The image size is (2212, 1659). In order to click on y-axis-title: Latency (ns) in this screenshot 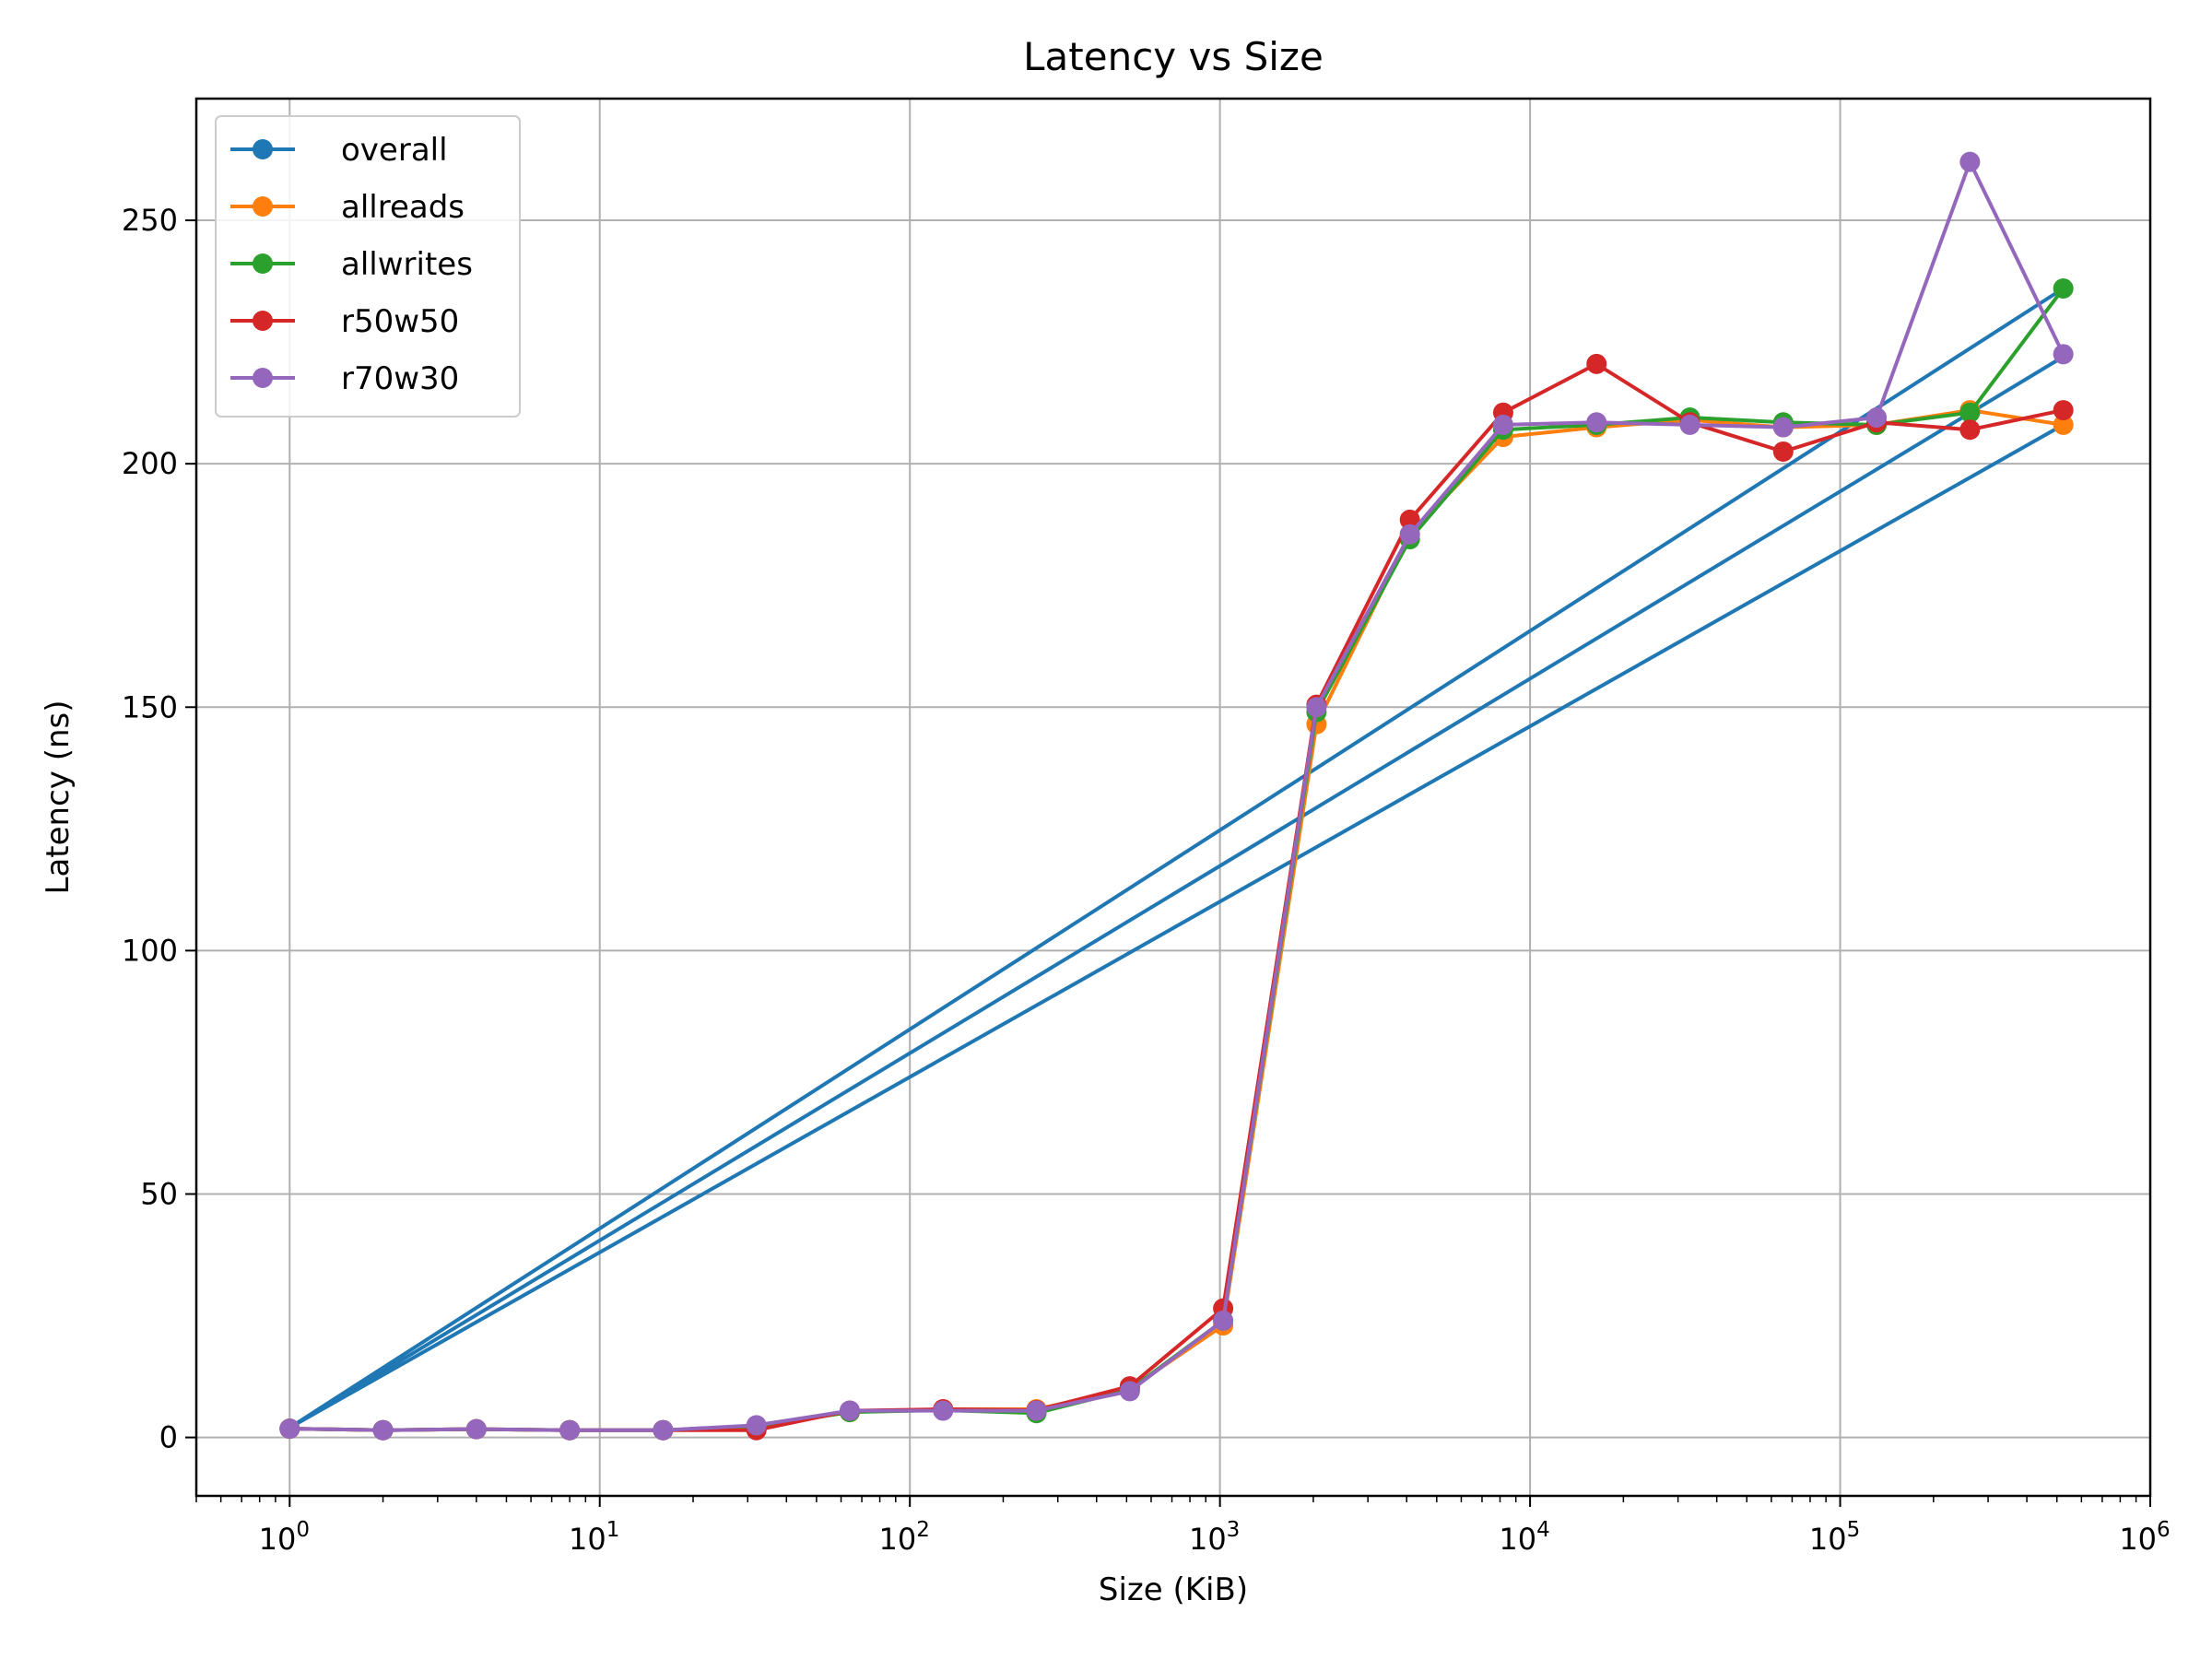, I will do `click(58, 797)`.